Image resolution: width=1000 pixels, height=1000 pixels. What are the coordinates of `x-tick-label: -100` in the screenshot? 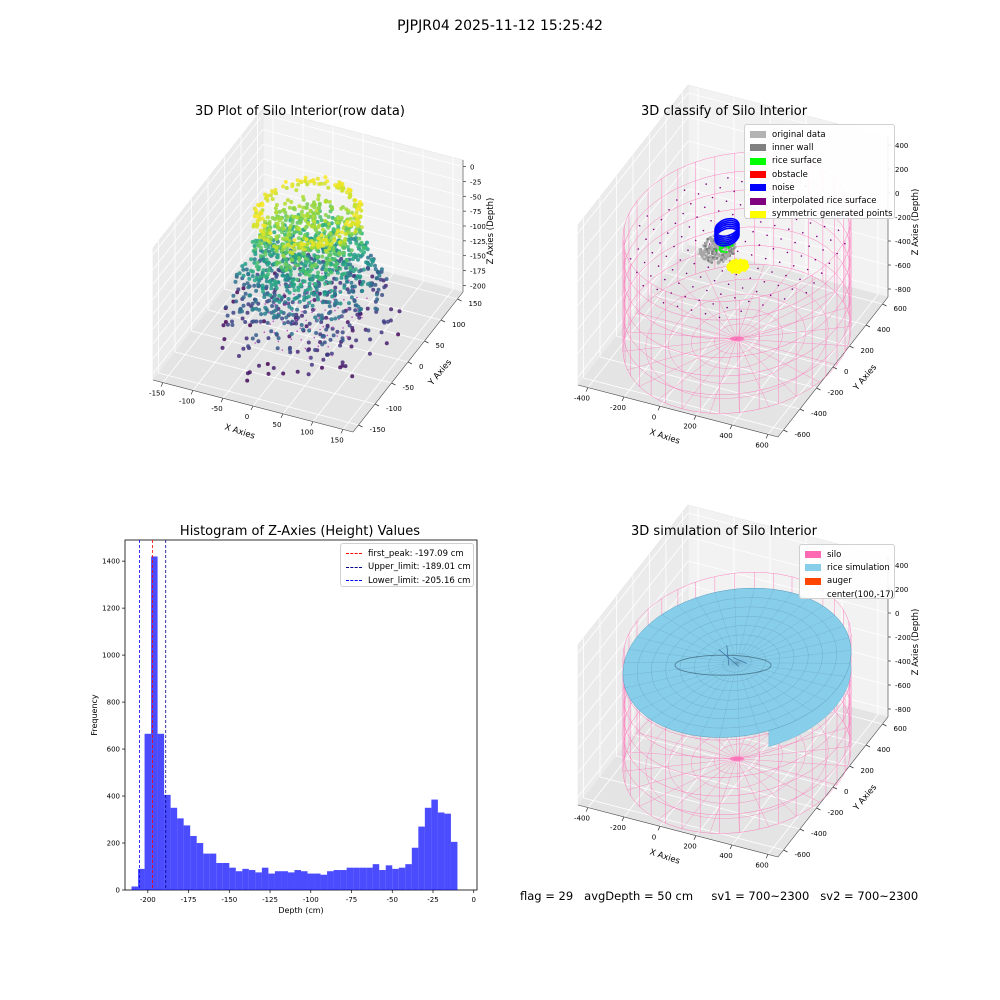 It's located at (311, 900).